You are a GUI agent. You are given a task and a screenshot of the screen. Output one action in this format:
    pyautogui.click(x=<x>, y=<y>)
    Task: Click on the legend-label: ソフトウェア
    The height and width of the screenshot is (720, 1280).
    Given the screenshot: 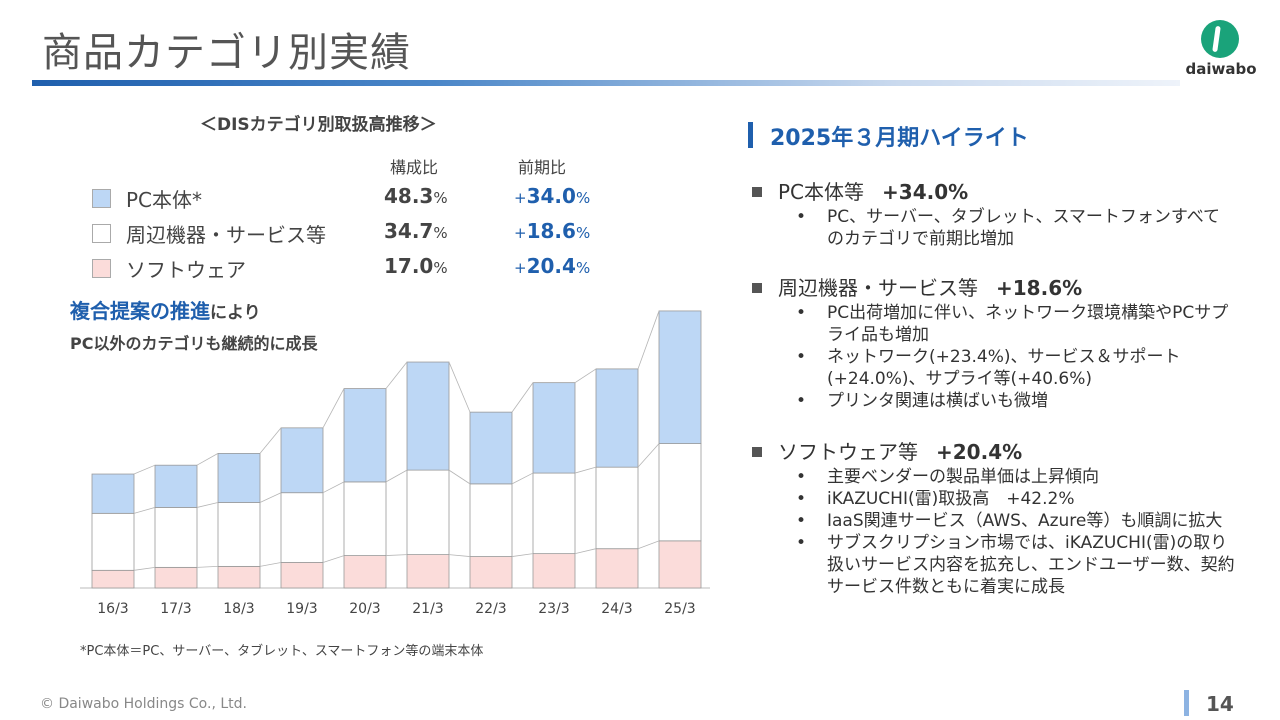 What is the action you would take?
    pyautogui.click(x=186, y=270)
    